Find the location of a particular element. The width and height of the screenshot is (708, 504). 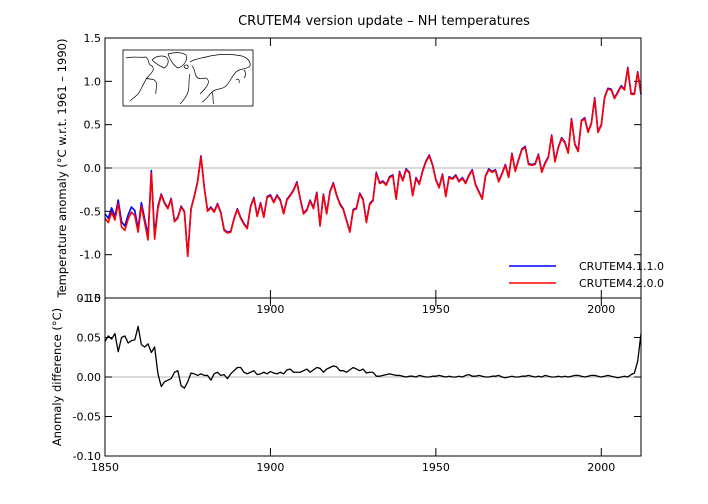

map-coastline-greenland is located at coordinates (177, 60).